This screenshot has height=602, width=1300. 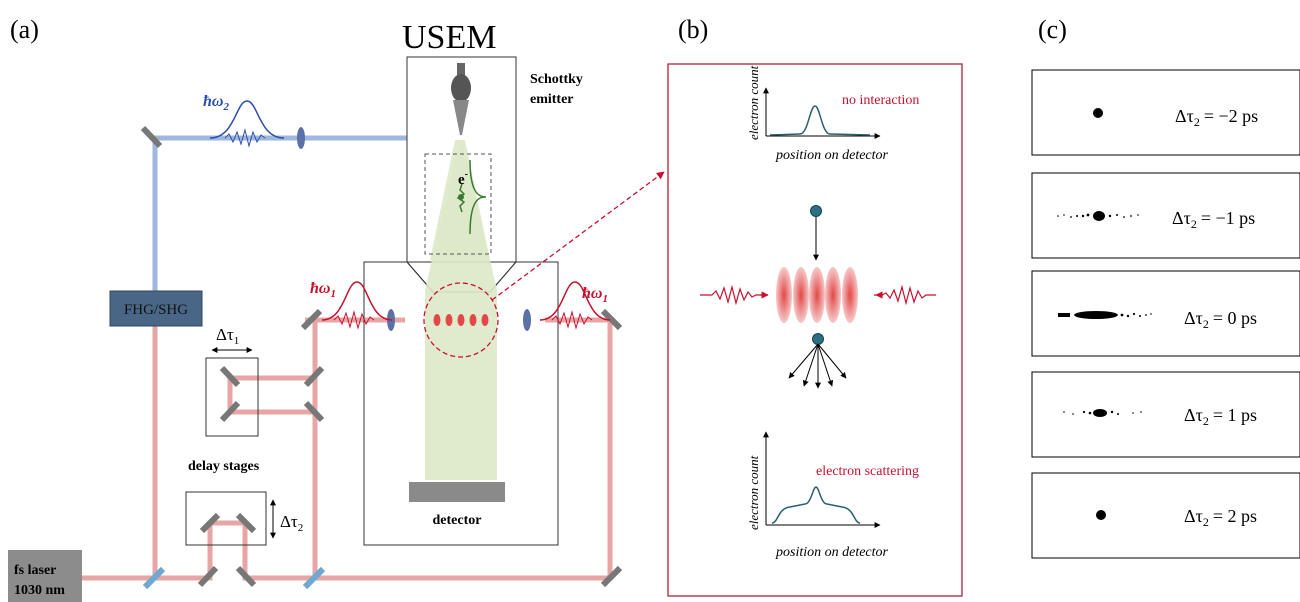 I want to click on delay-row-3: Δτ2 = 0 ps, so click(x=1220, y=319).